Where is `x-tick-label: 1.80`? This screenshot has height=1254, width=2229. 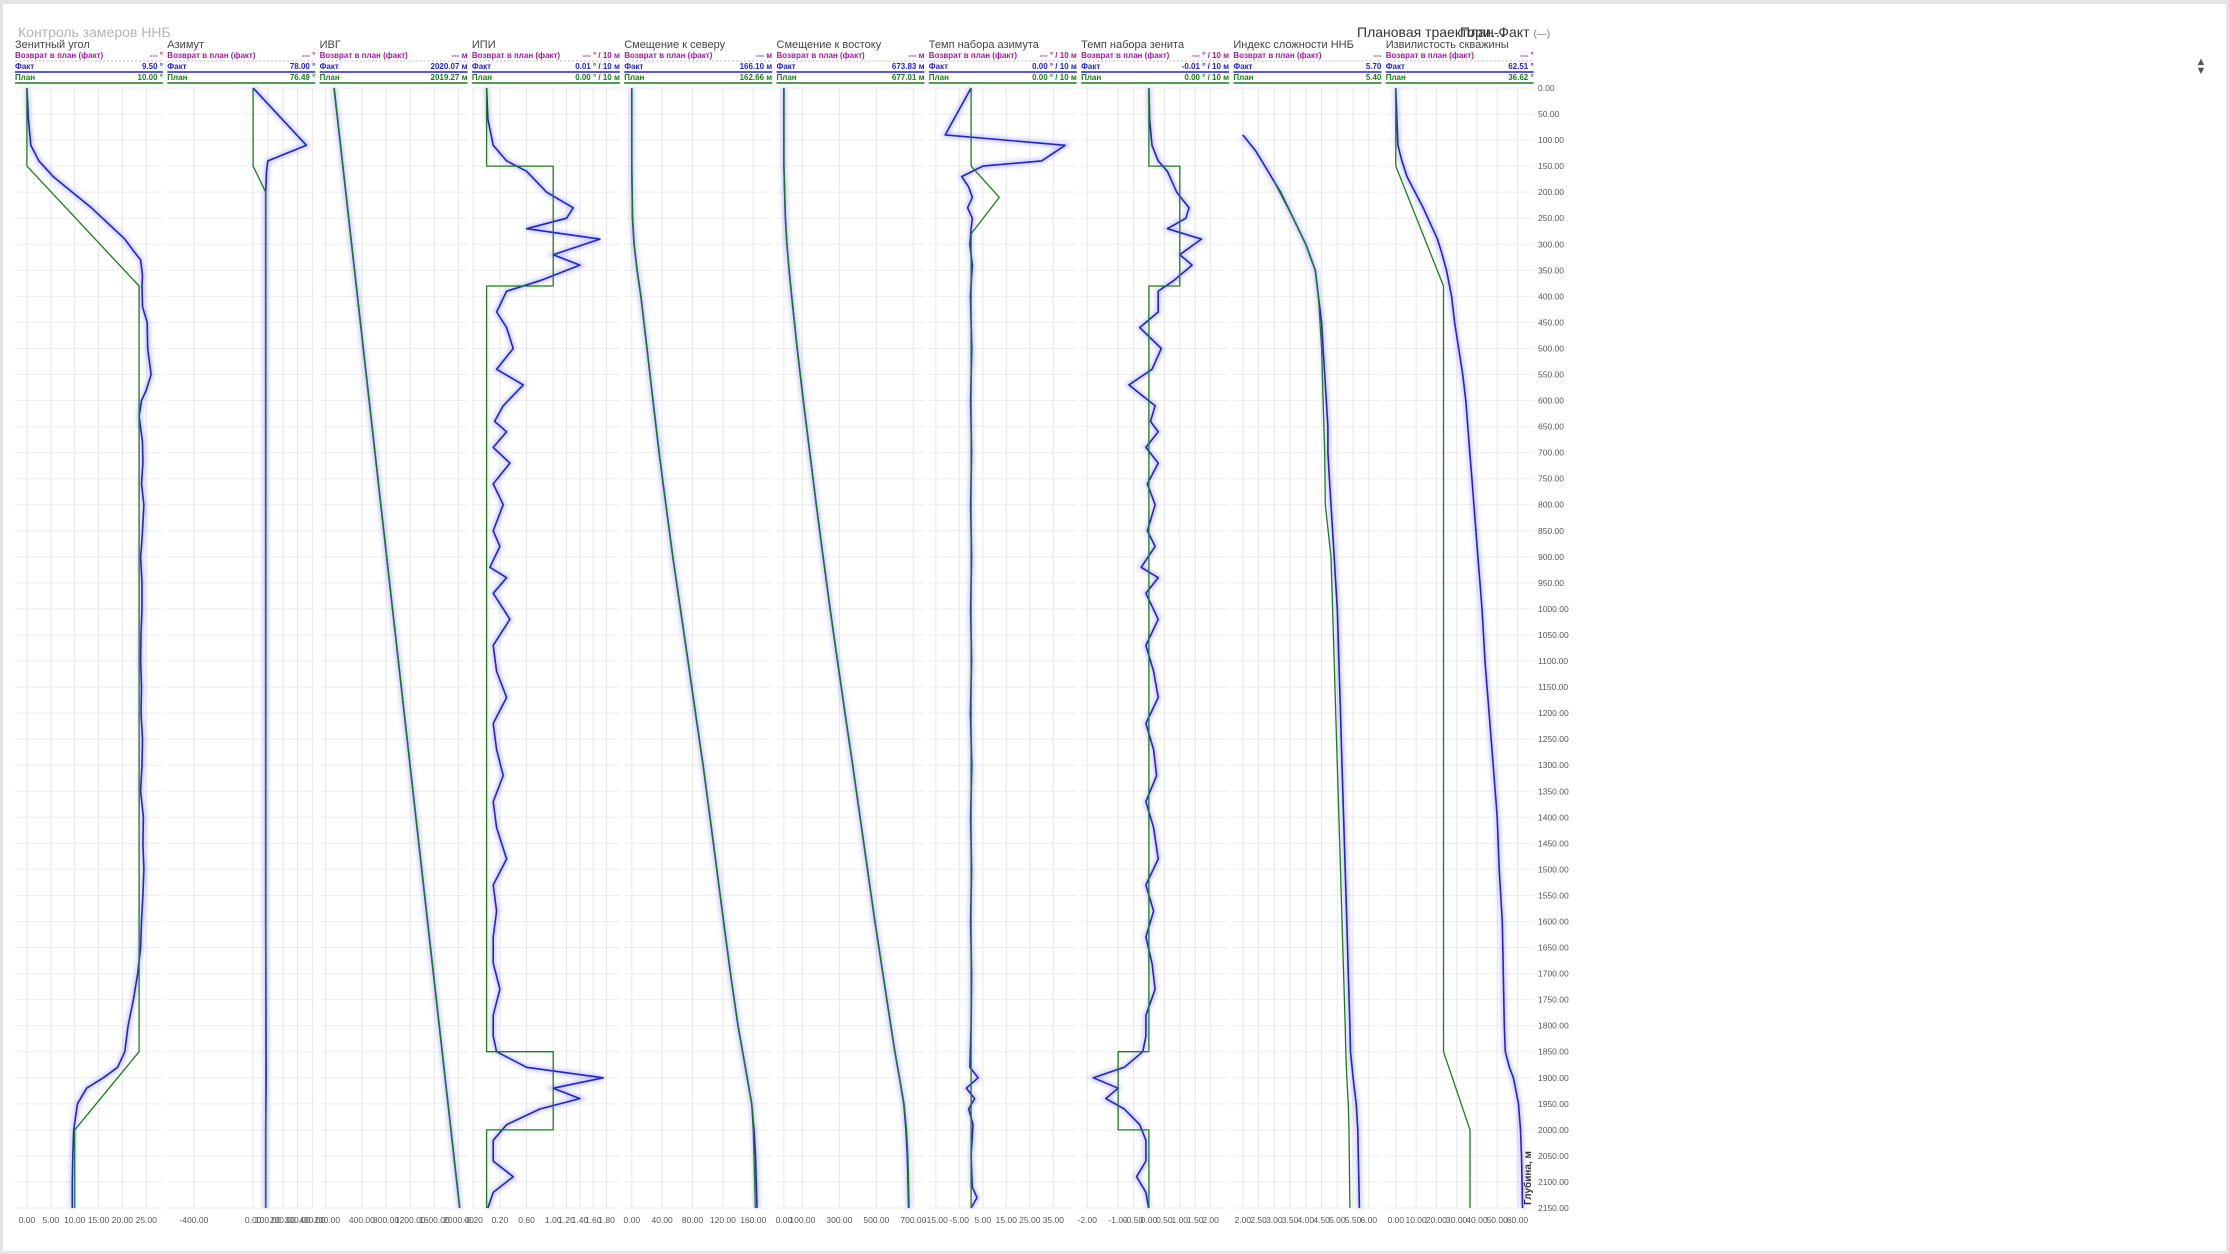 x-tick-label: 1.80 is located at coordinates (606, 1220).